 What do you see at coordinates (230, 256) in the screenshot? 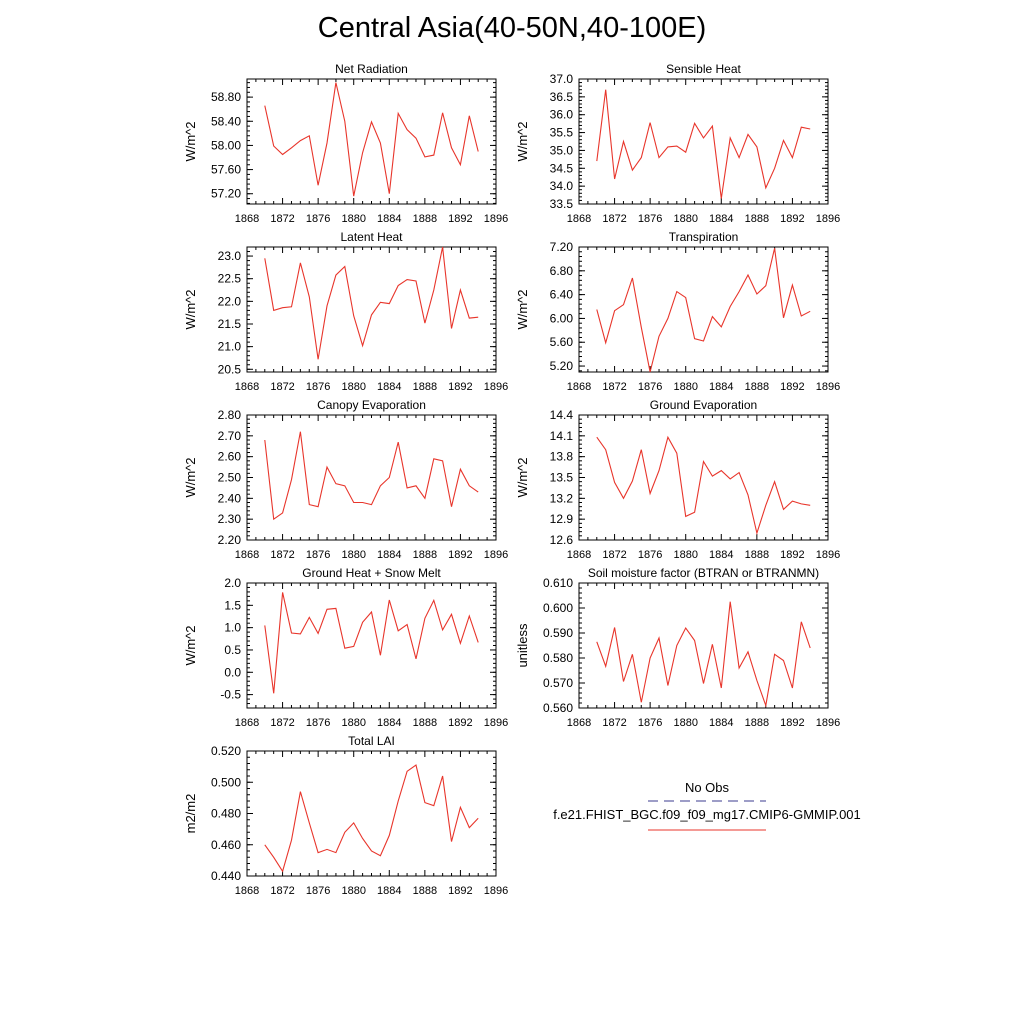
I see `y-tick-label: 23.0` at bounding box center [230, 256].